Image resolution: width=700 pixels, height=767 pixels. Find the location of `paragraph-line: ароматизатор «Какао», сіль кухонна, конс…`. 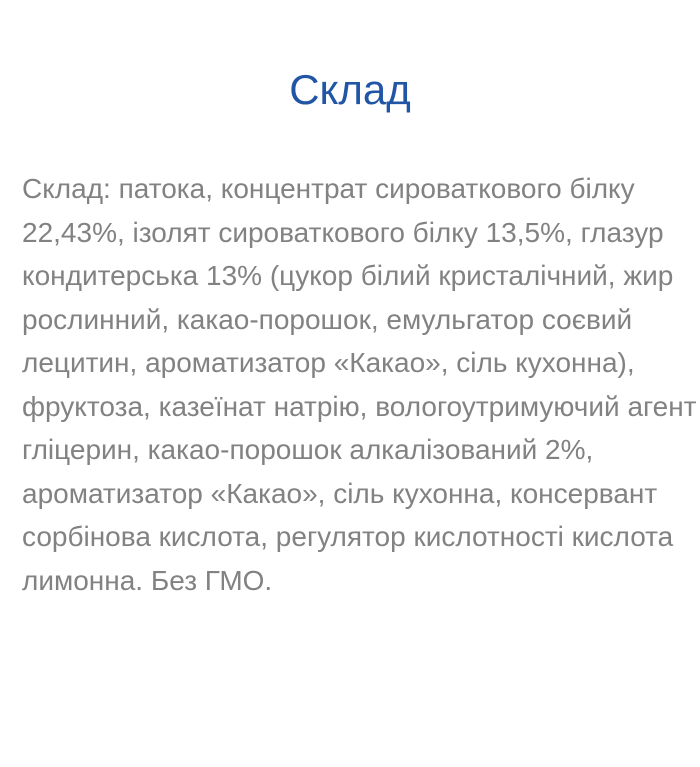

paragraph-line: ароматизатор «Какао», сіль кухонна, конс… is located at coordinates (340, 493).